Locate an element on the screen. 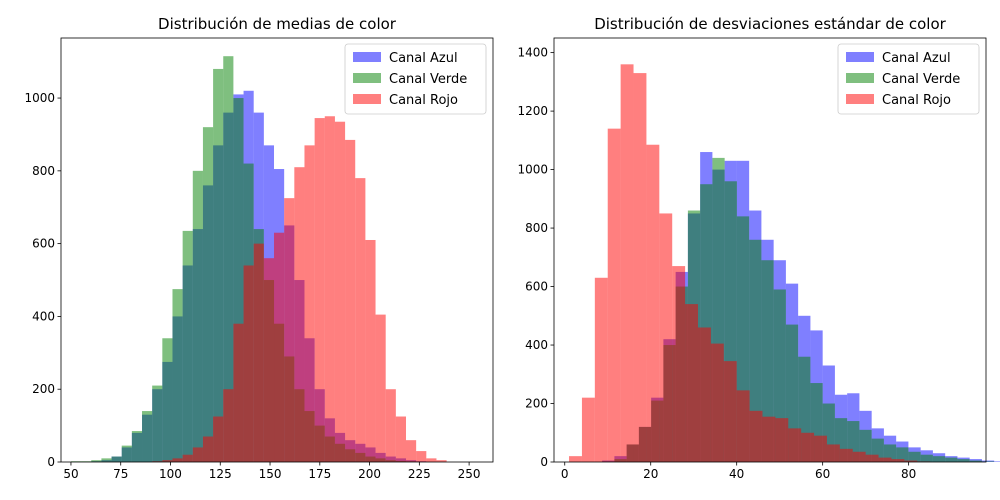 The image size is (1000, 500). y-tick-label: 200 is located at coordinates (536, 404).